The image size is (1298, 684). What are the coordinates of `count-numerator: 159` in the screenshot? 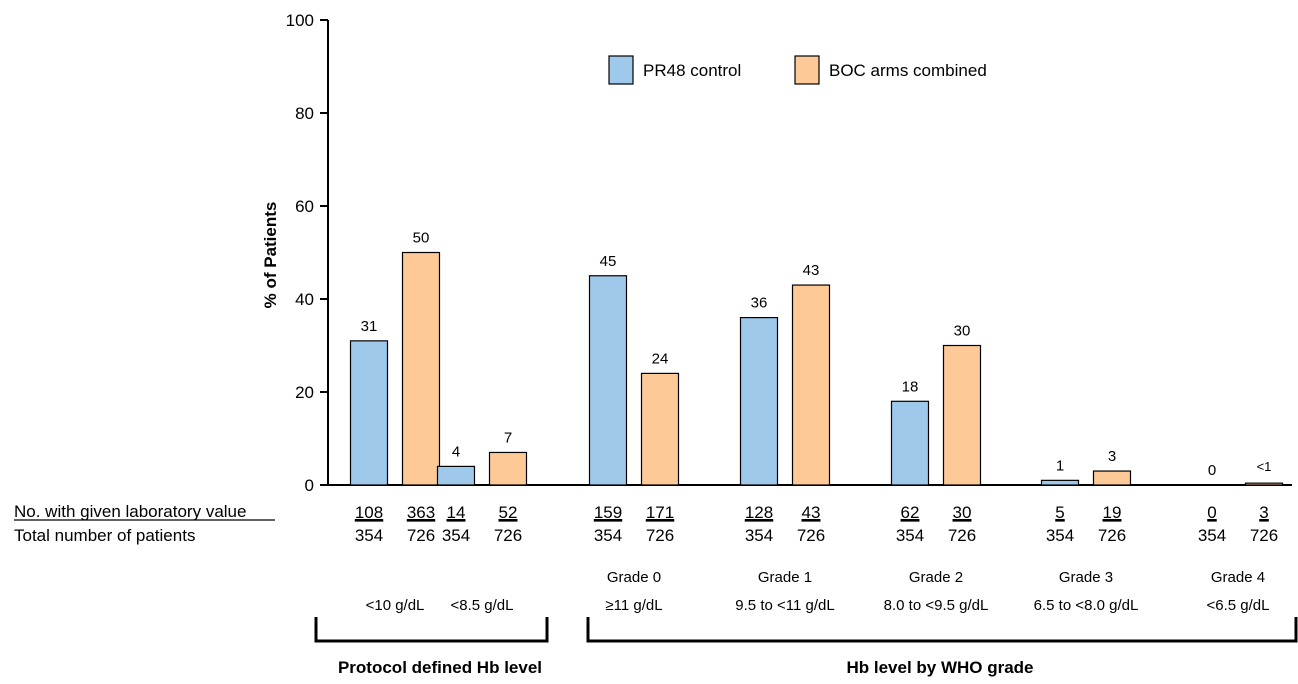 It's located at (608, 512).